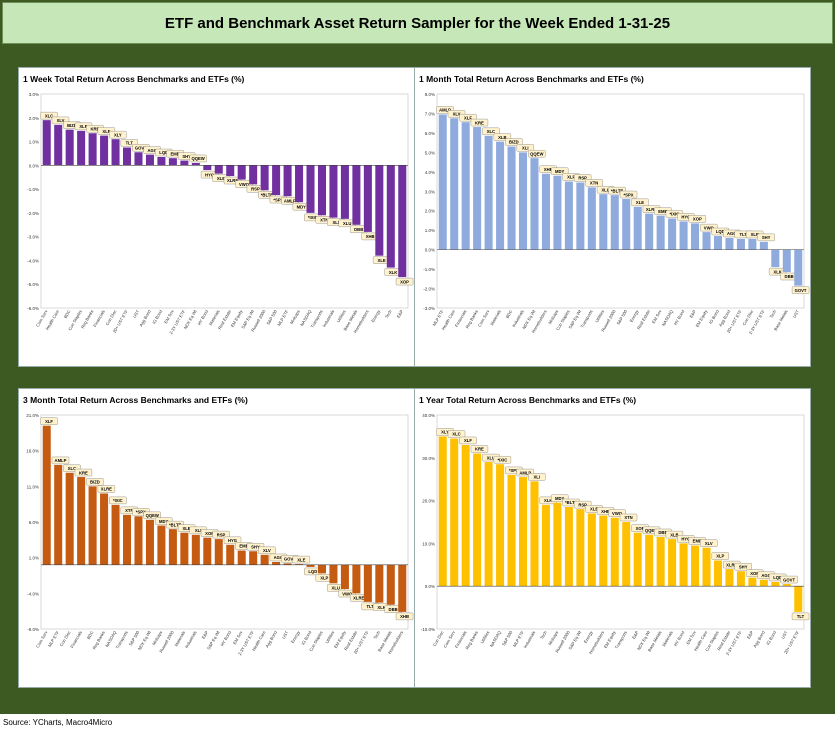 This screenshot has width=835, height=732. Describe the element at coordinates (560, 171) in the screenshot. I see `data-label-text: MDY` at that location.